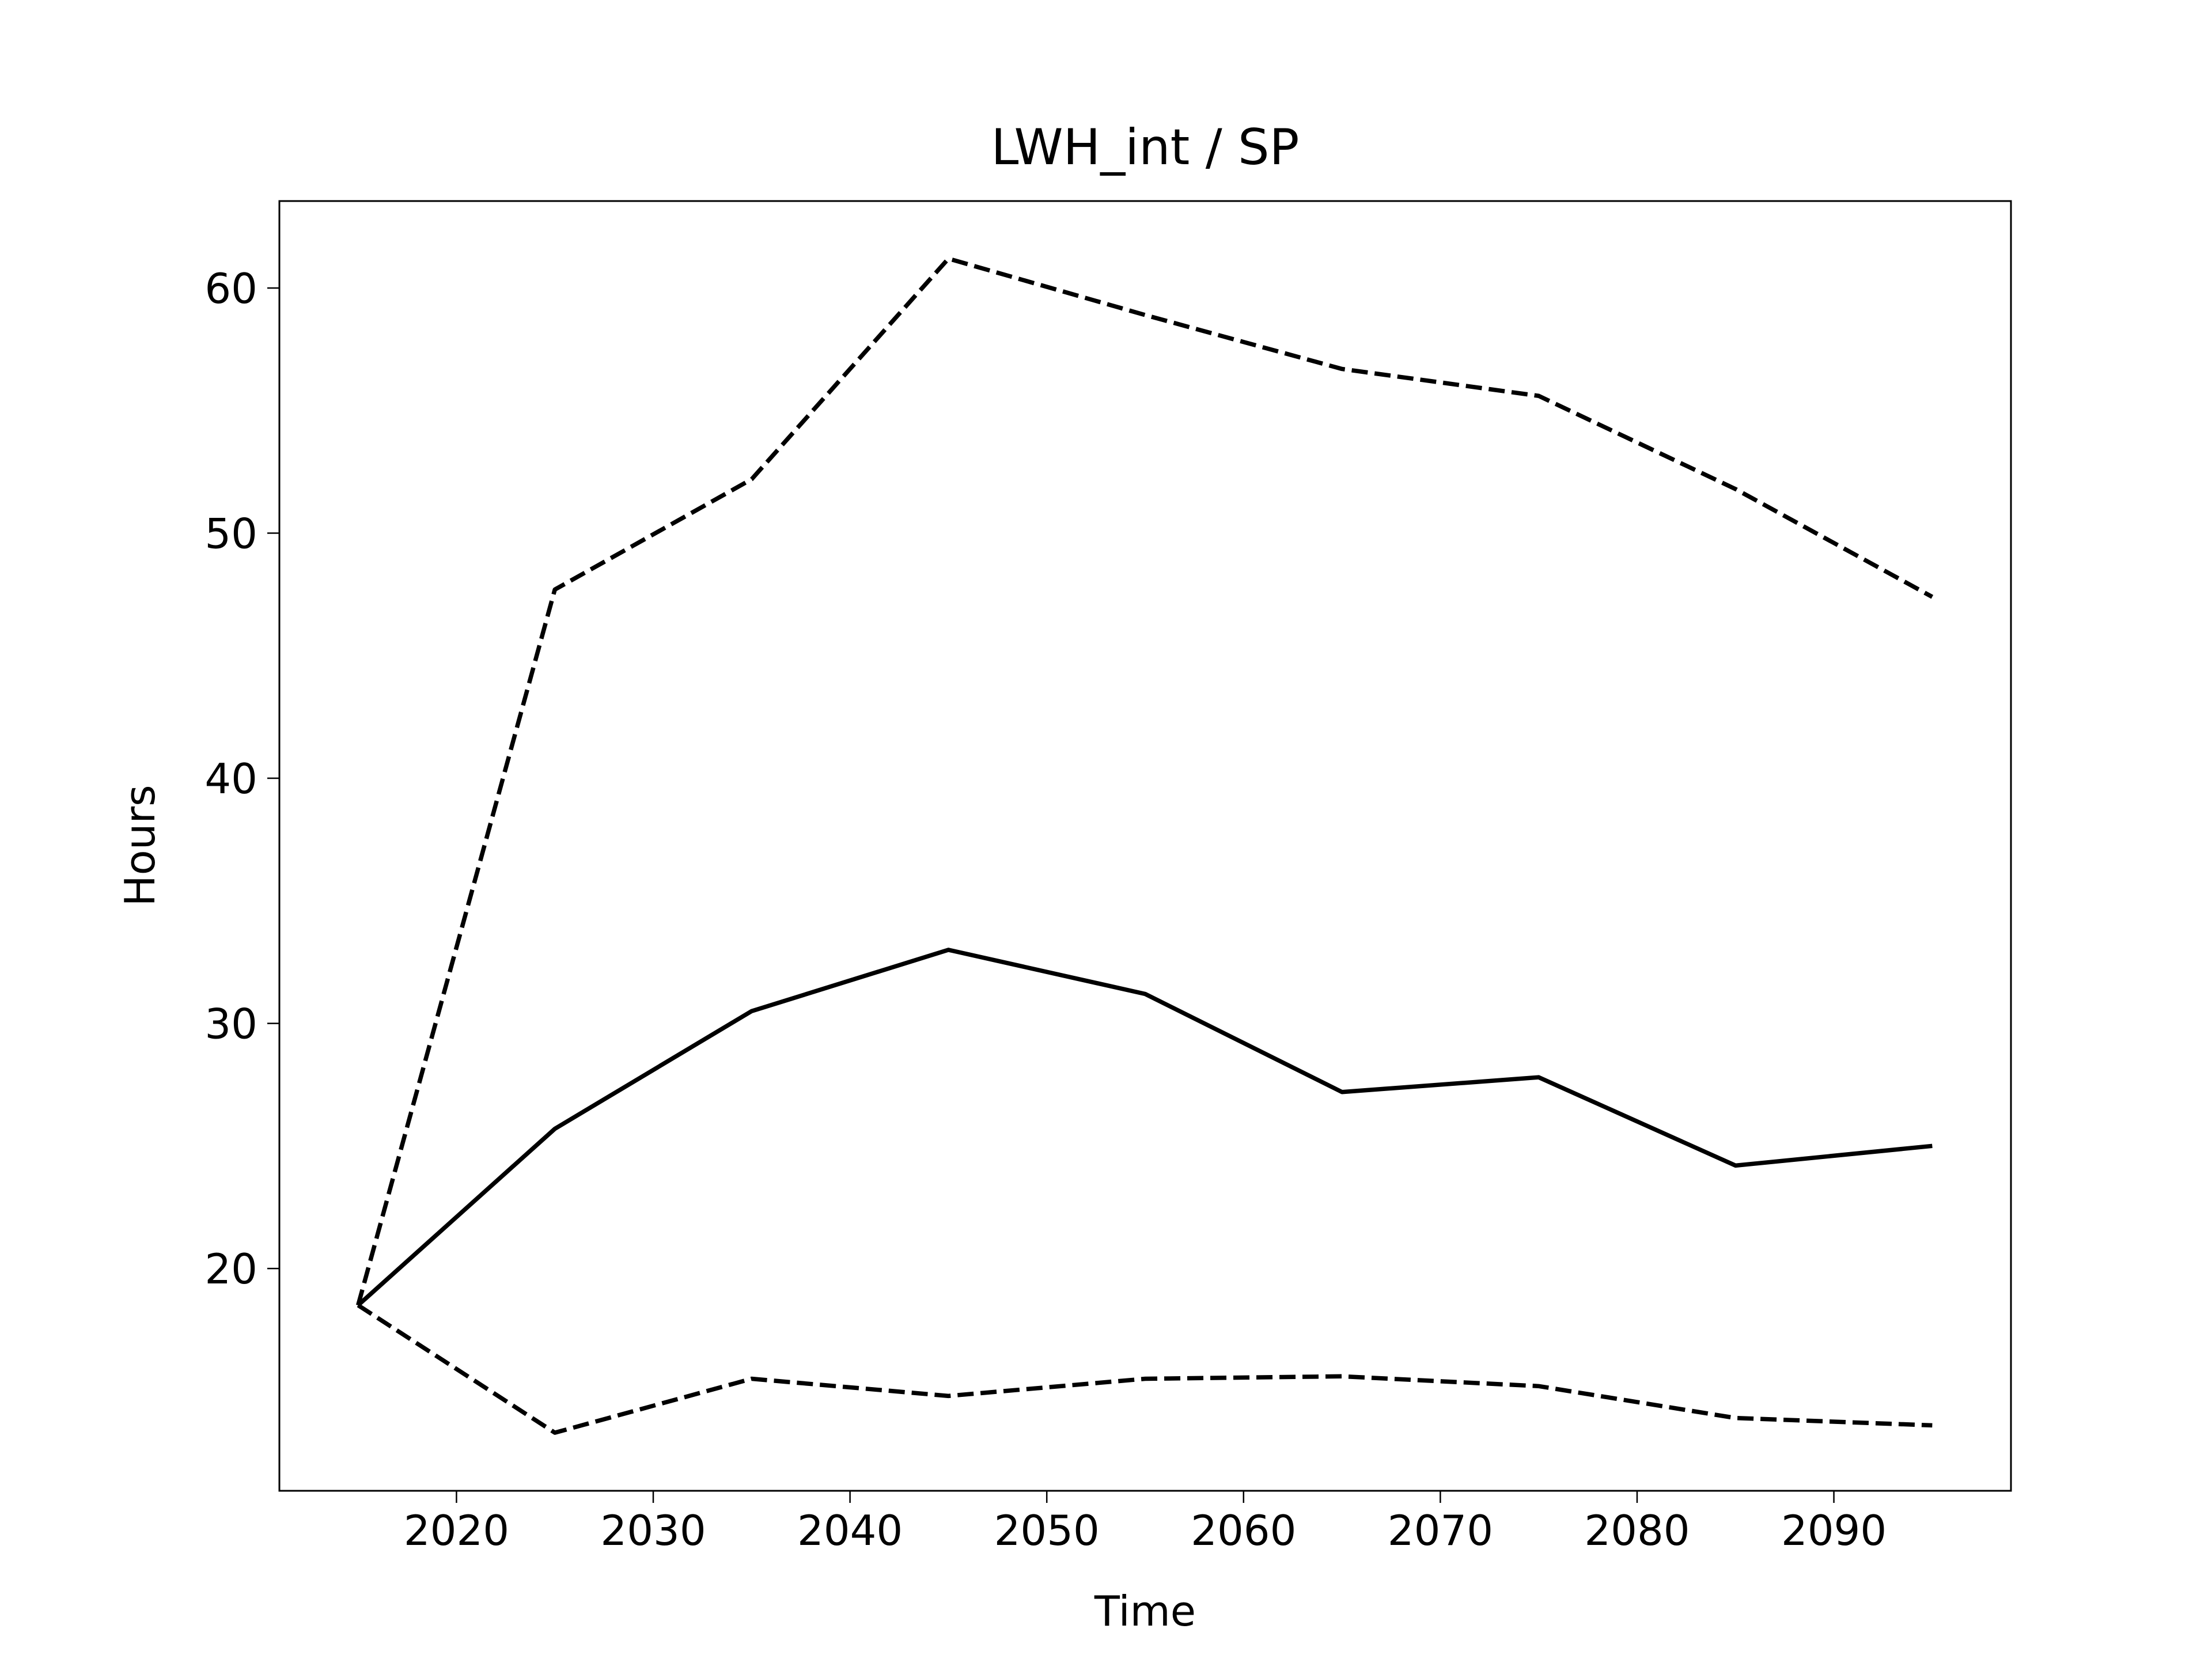 The image size is (2212, 1659). I want to click on y-tick-label: 40, so click(230, 779).